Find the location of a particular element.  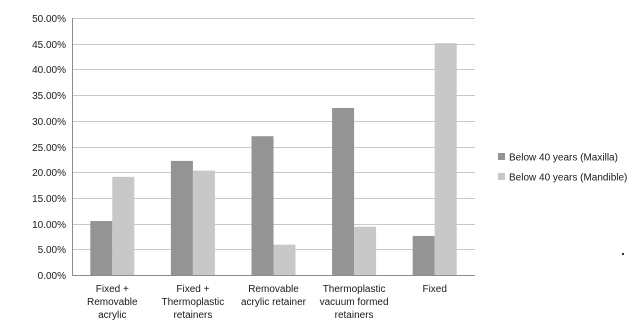

y-tick-label: 25.00% is located at coordinates (49, 148).